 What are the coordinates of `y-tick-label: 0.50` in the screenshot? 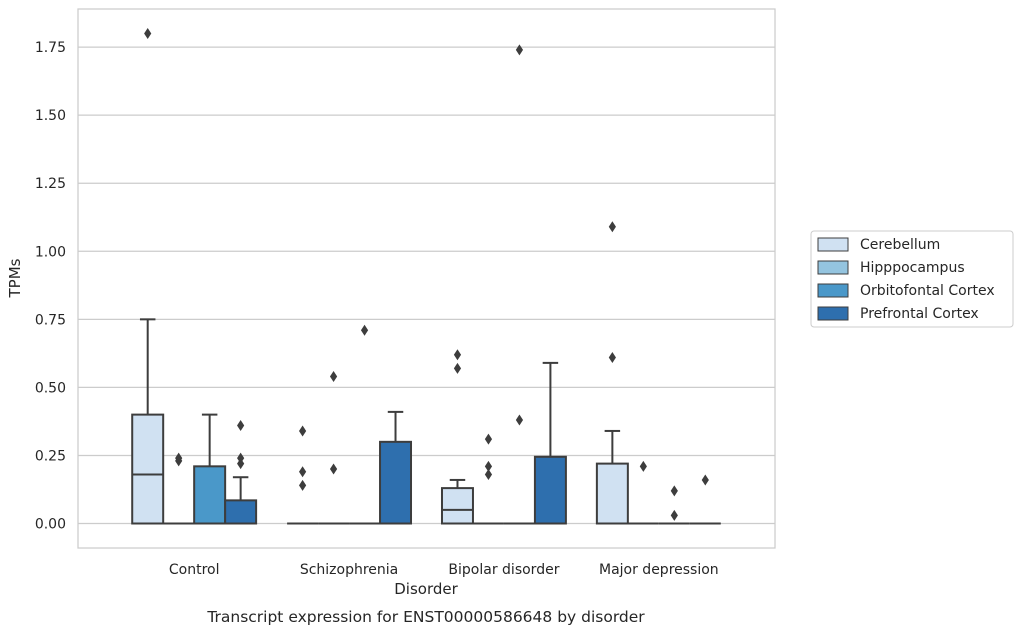 It's located at (50, 388).